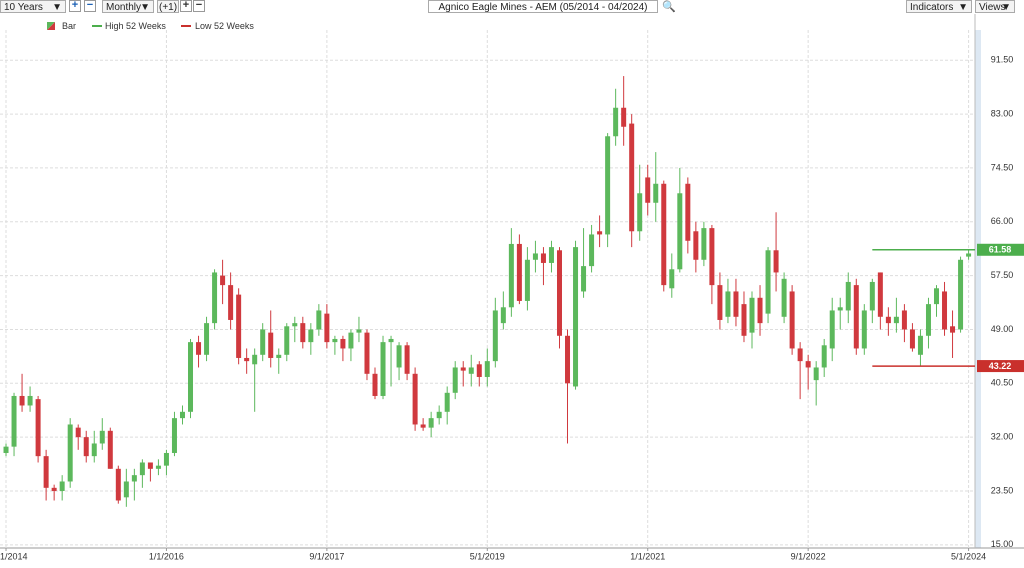 The width and height of the screenshot is (1024, 568). I want to click on level-label: 43.22, so click(1000, 366).